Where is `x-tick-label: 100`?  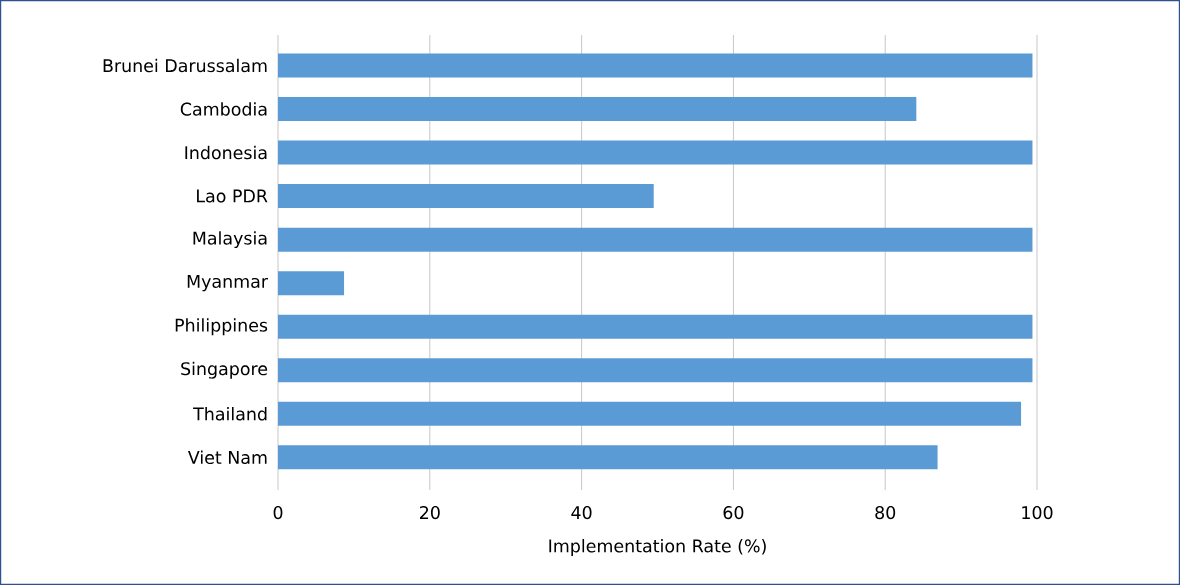
x-tick-label: 100 is located at coordinates (1037, 513).